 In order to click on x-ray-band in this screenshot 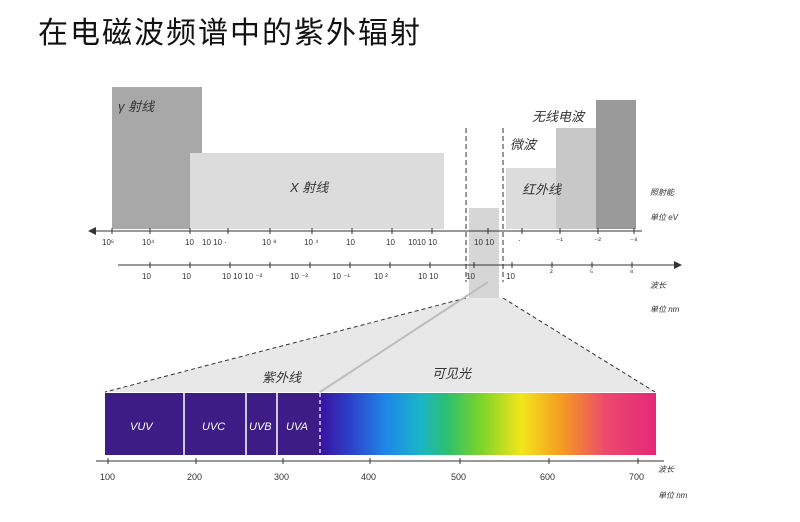, I will do `click(317, 191)`.